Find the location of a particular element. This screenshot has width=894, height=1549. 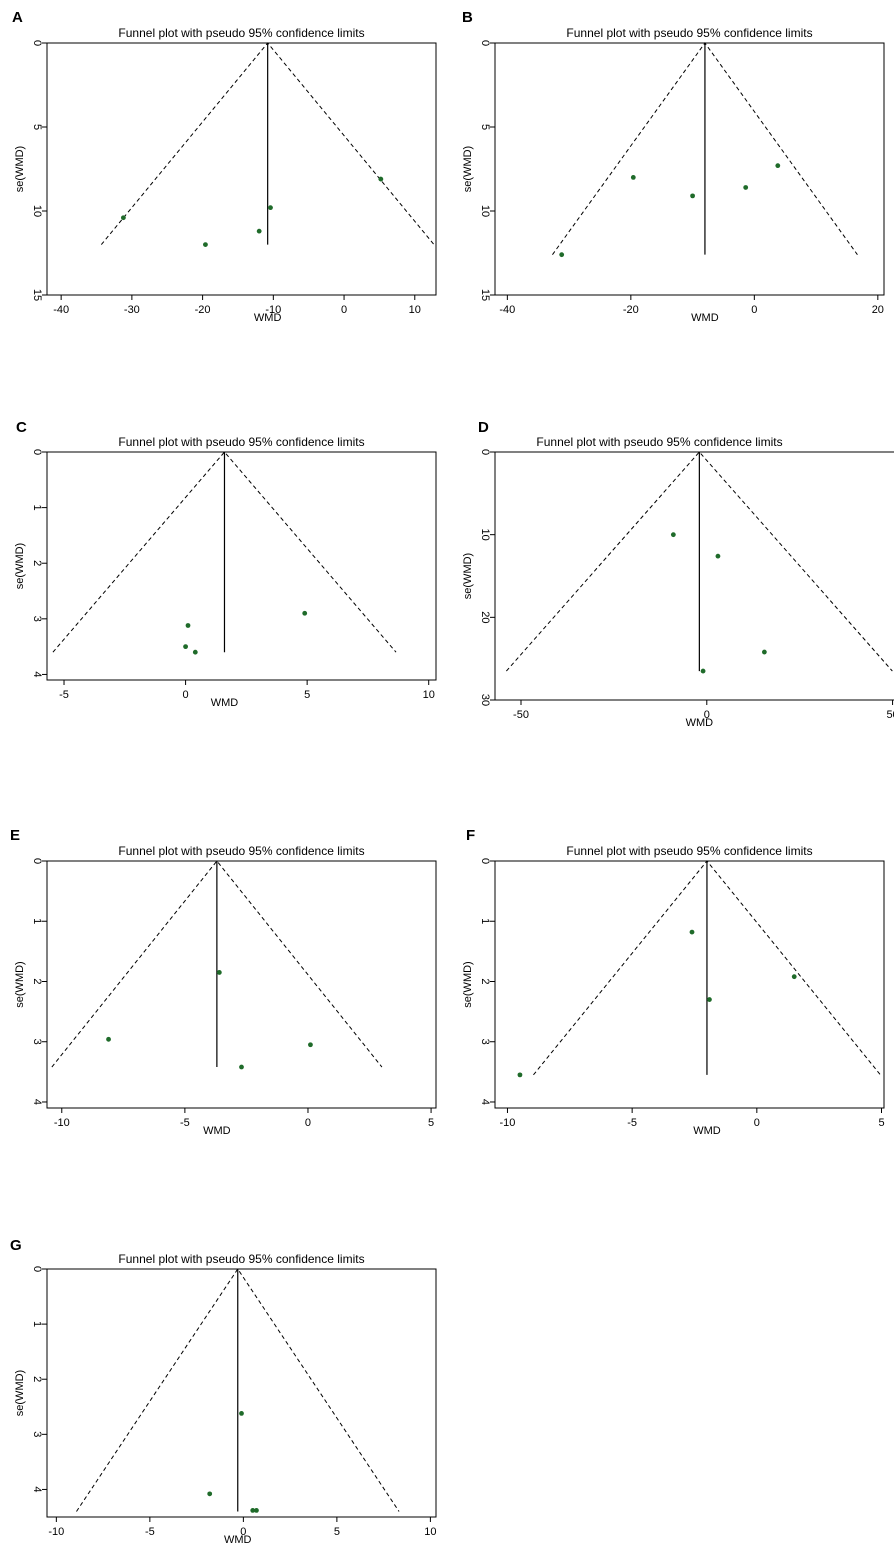

y-tick-label: 15 is located at coordinates (485, 295).